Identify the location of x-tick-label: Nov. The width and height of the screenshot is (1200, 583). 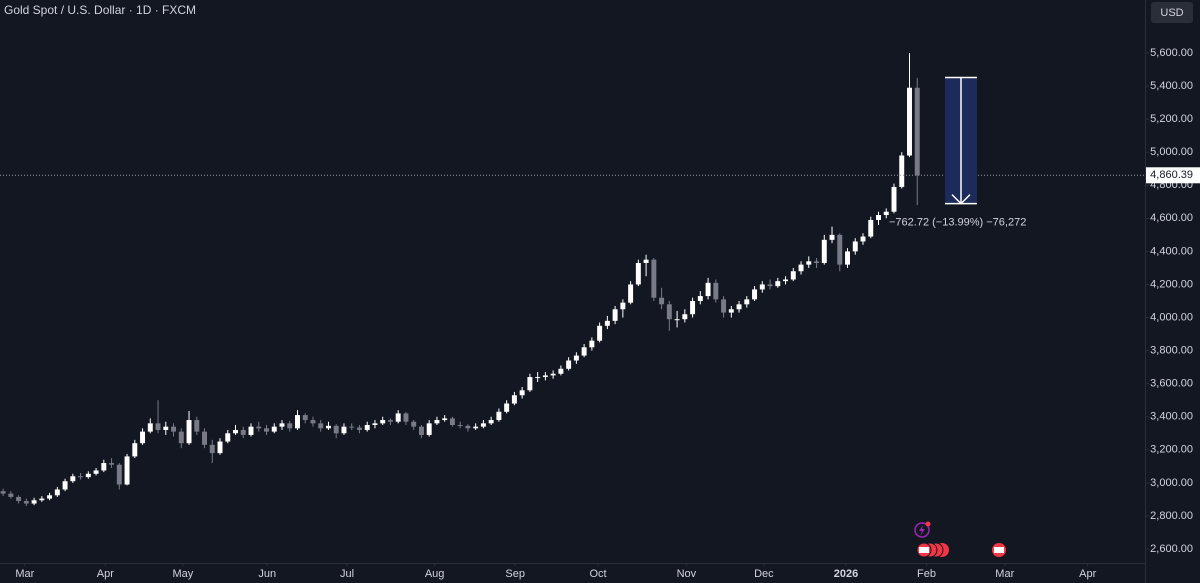
(687, 574).